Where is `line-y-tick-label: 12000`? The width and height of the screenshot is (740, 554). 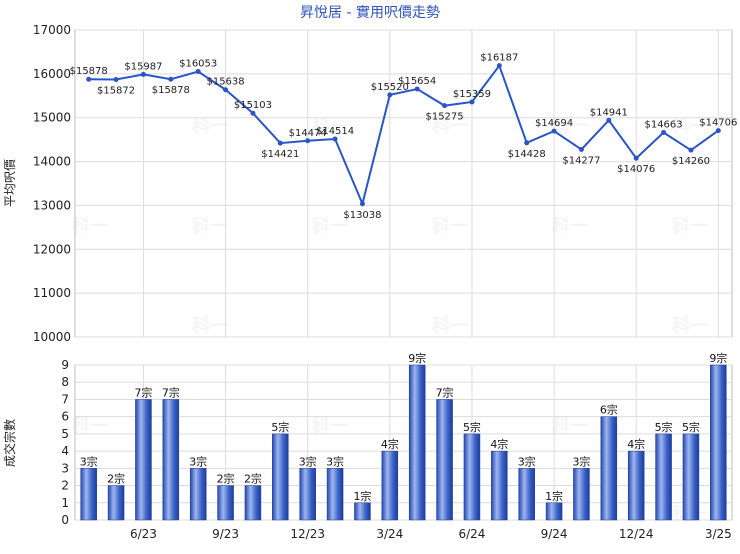 line-y-tick-label: 12000 is located at coordinates (52, 249).